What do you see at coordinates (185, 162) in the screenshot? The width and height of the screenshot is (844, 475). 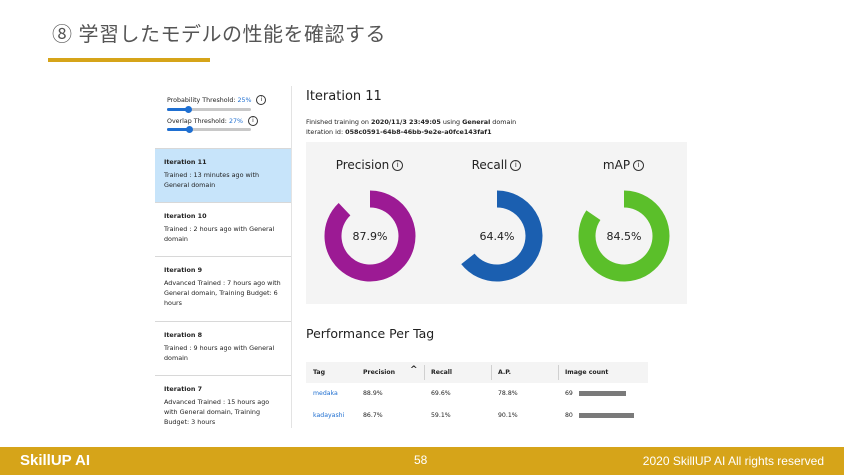 I see `iteration-name: Iteration 11` at bounding box center [185, 162].